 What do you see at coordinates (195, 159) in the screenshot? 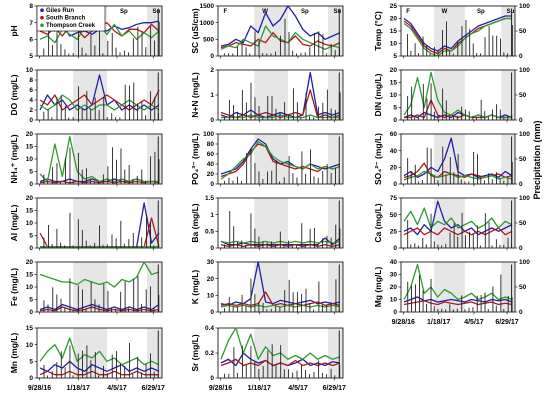
I see `y-axis-label: PO₄³⁻ (mg/L)` at bounding box center [195, 159].